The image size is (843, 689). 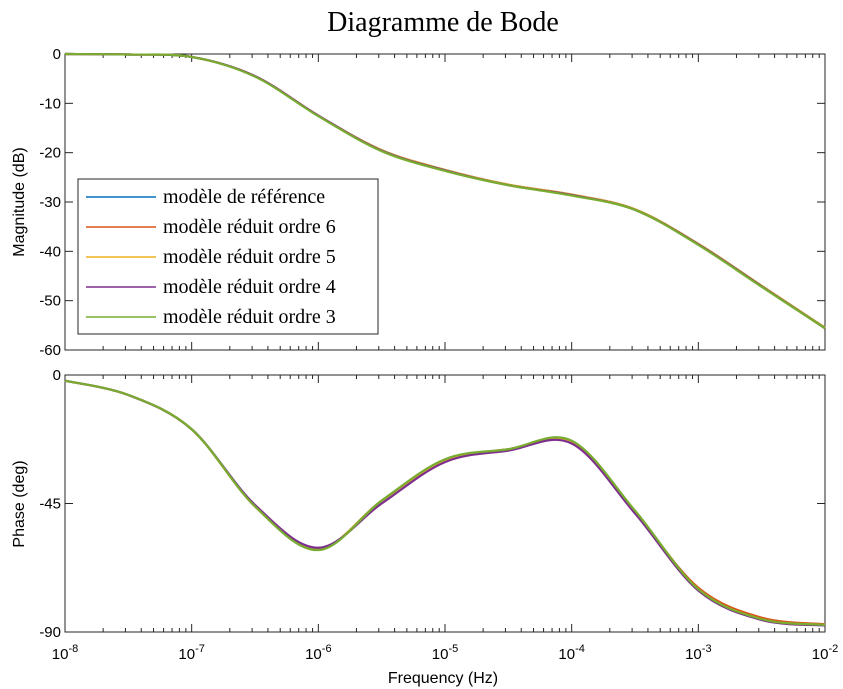 What do you see at coordinates (50, 504) in the screenshot?
I see `phase-y-tick-label: -45` at bounding box center [50, 504].